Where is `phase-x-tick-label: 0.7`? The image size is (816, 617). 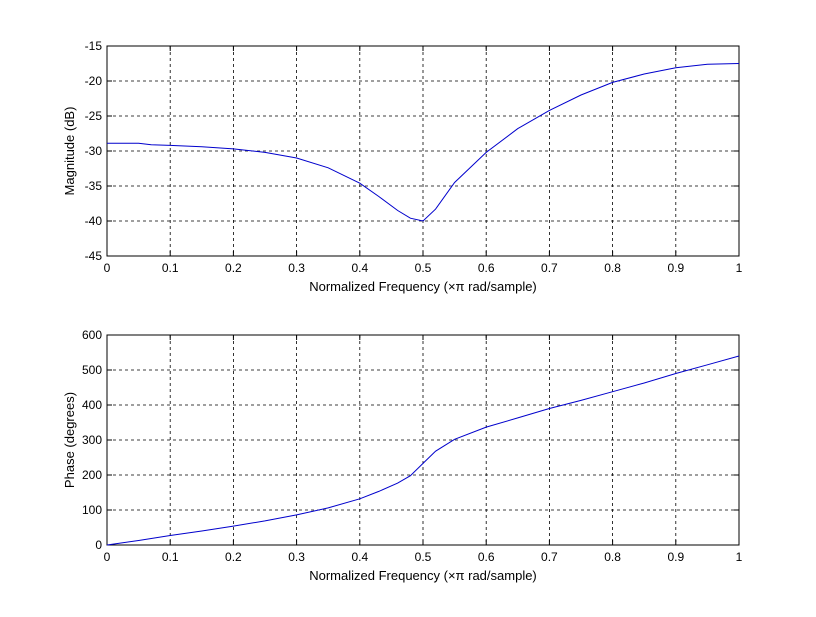 phase-x-tick-label: 0.7 is located at coordinates (549, 557).